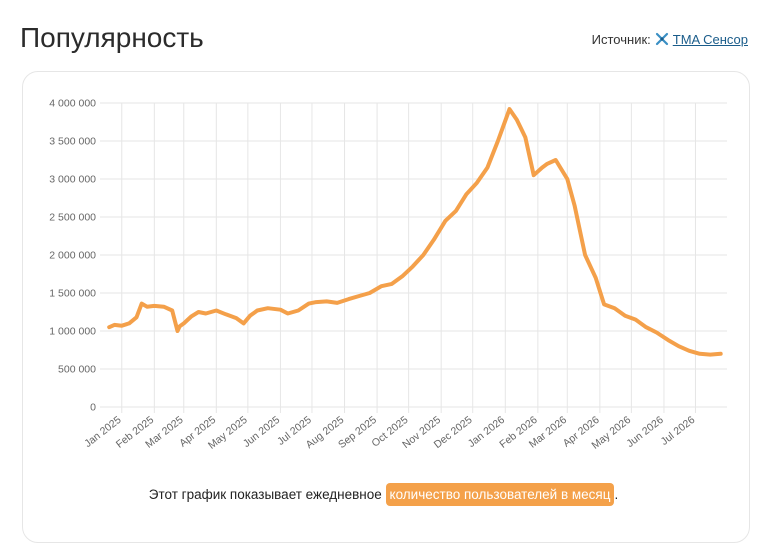 This screenshot has width=767, height=543. Describe the element at coordinates (500, 494) in the screenshot. I see `caption-highlight: количество пользователей в месяц` at that location.